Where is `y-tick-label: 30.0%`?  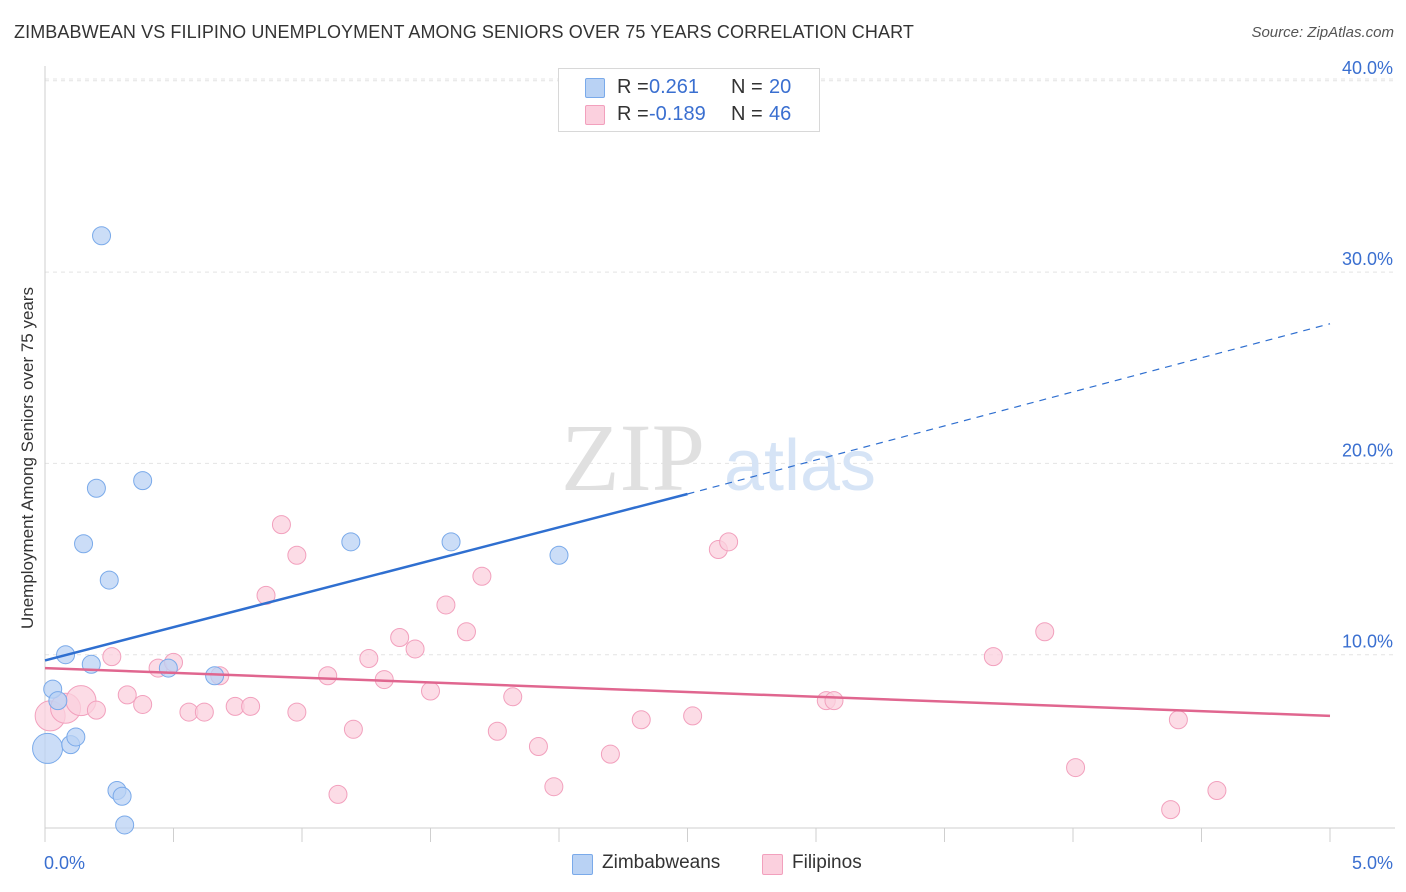 y-tick-label: 30.0% is located at coordinates (1367, 259).